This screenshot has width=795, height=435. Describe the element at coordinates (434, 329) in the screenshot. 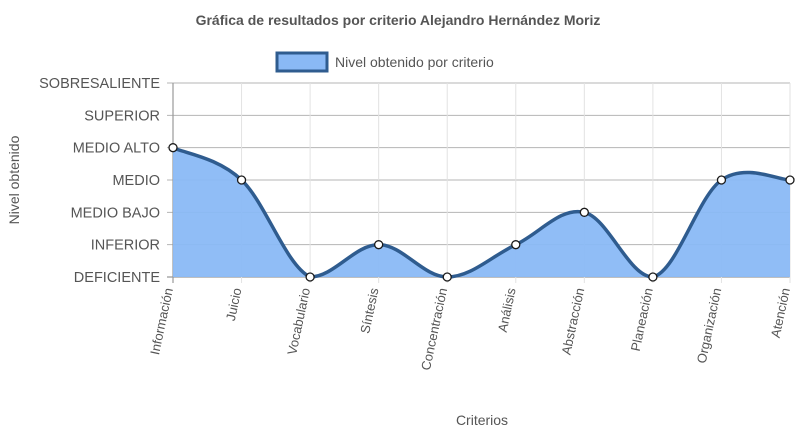

I see `x-tick-label: Concentración` at that location.